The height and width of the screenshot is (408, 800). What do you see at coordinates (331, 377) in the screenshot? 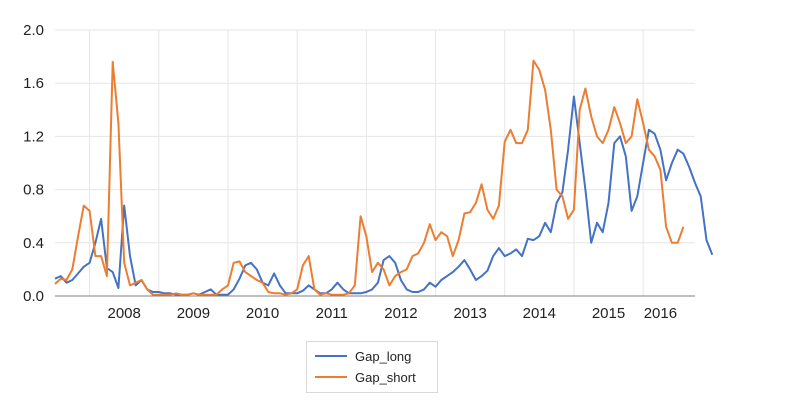
I see `legend-swatch-gap-short` at bounding box center [331, 377].